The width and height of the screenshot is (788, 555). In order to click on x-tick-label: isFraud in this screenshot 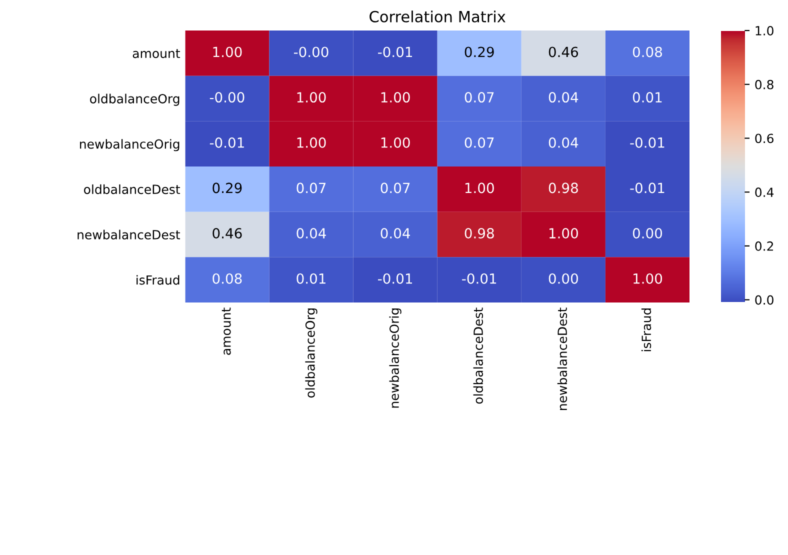, I will do `click(646, 330)`.